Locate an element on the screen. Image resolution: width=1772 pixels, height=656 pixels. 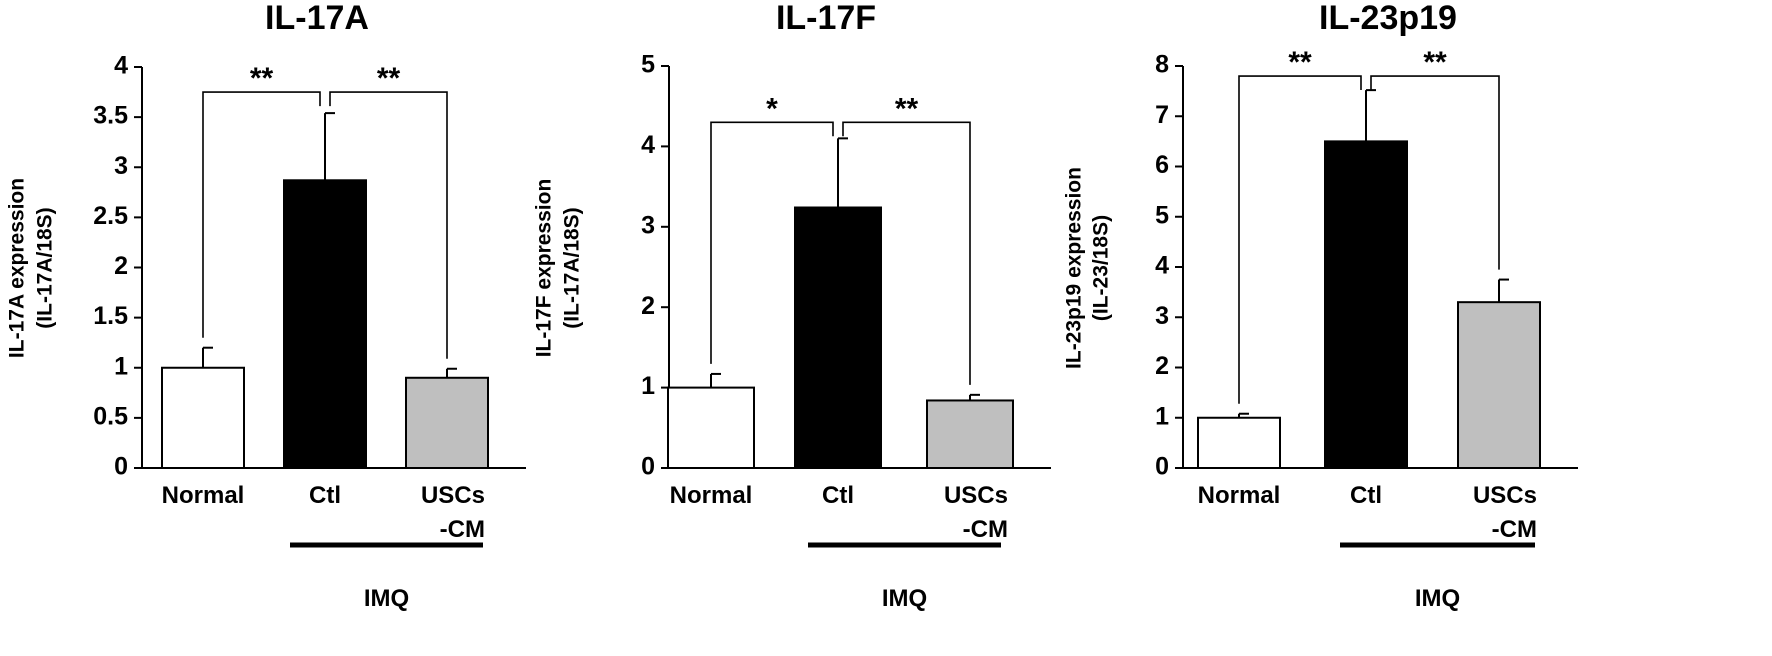
y-tick-label: 3.5 is located at coordinates (110, 116).